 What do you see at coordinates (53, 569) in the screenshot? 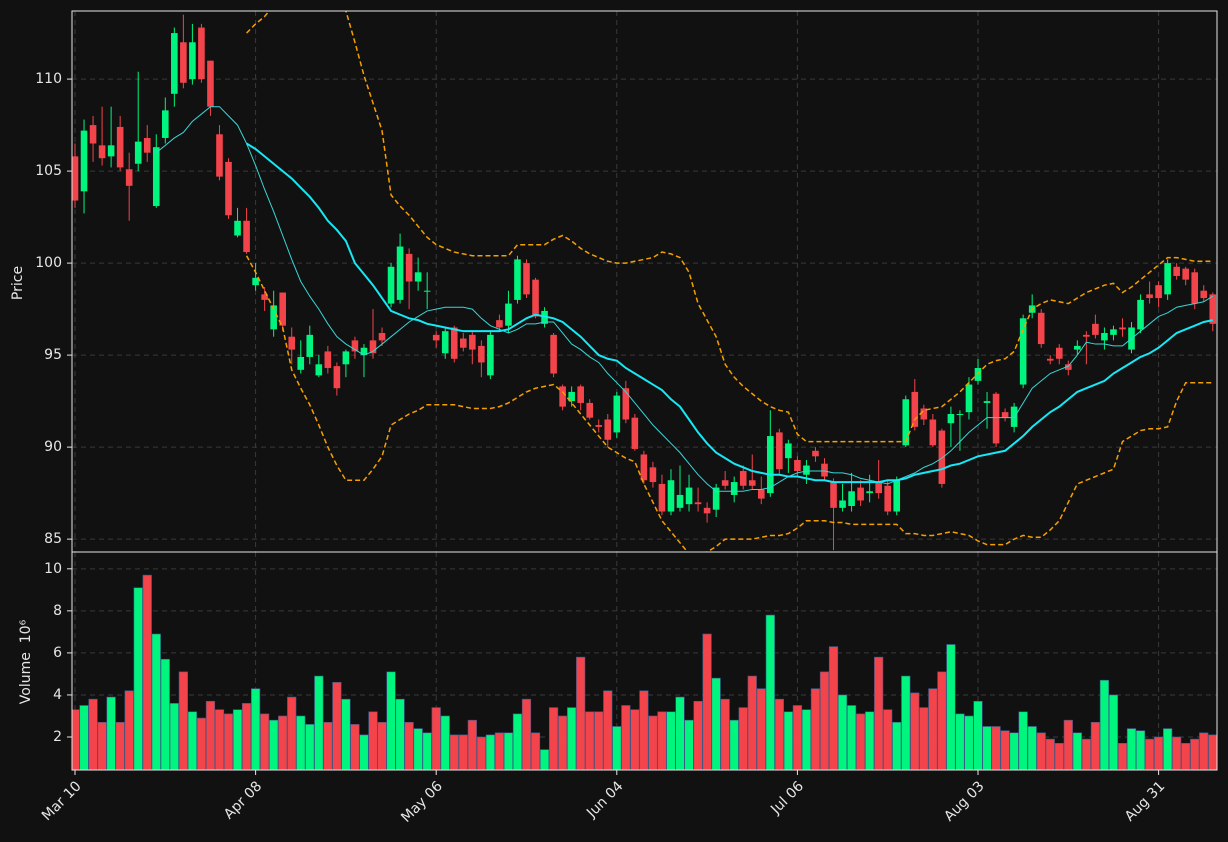
I see `y-tick-label: 10` at bounding box center [53, 569].